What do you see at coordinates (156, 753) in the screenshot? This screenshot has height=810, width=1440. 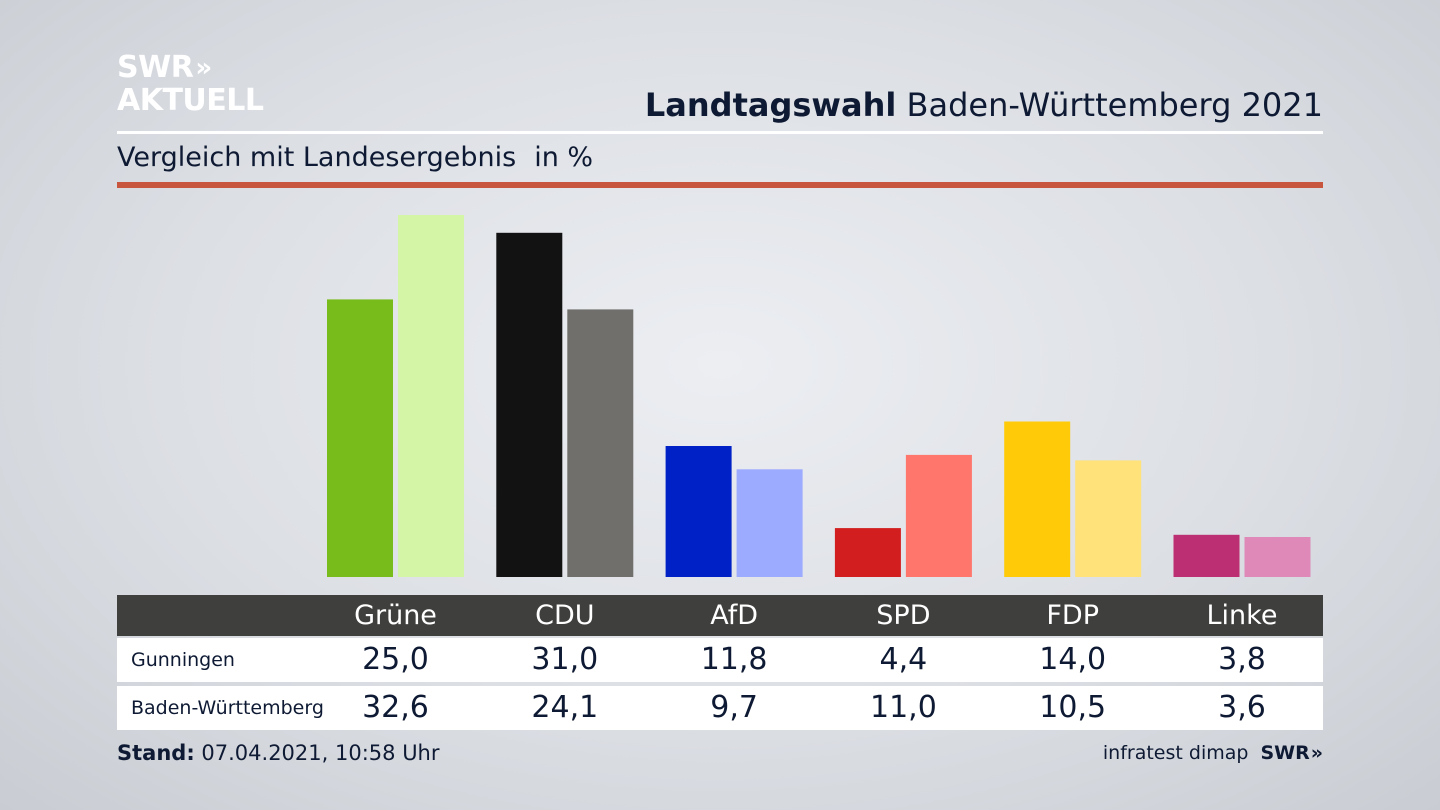 I see `stand-label: Stand:` at bounding box center [156, 753].